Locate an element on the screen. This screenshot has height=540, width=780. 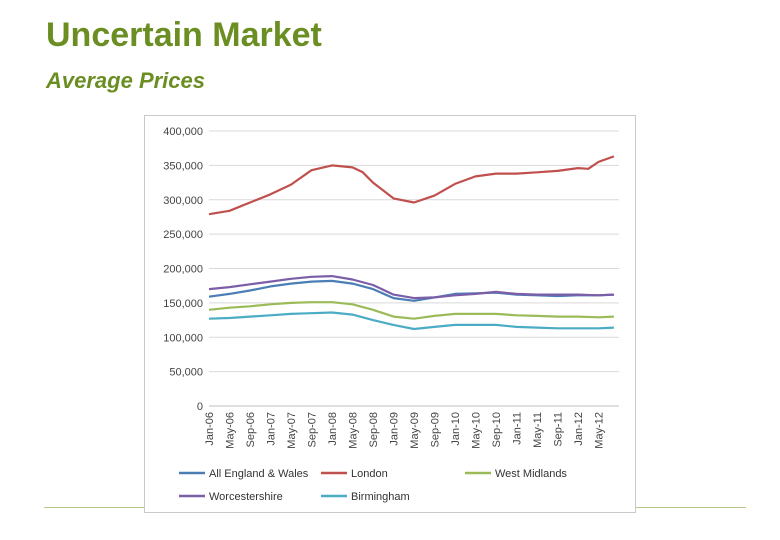
x-tick-label: Sep-10 is located at coordinates (497, 429).